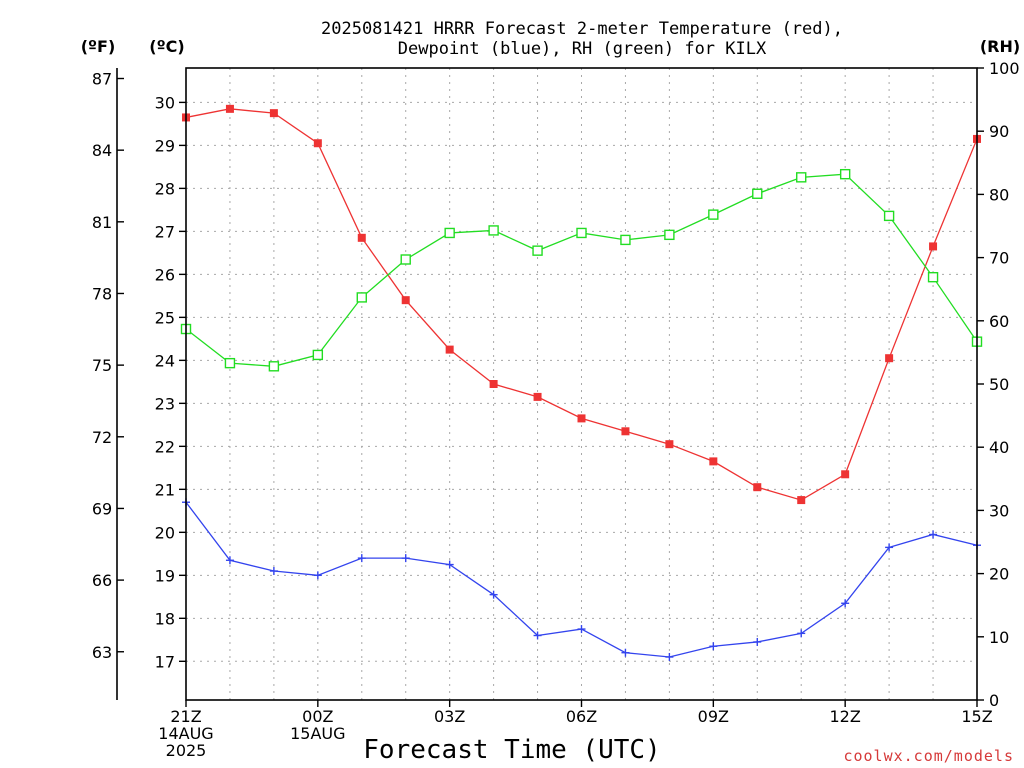 The width and height of the screenshot is (1024, 768). What do you see at coordinates (165, 618) in the screenshot?
I see `celsius-tick-label: 18` at bounding box center [165, 618].